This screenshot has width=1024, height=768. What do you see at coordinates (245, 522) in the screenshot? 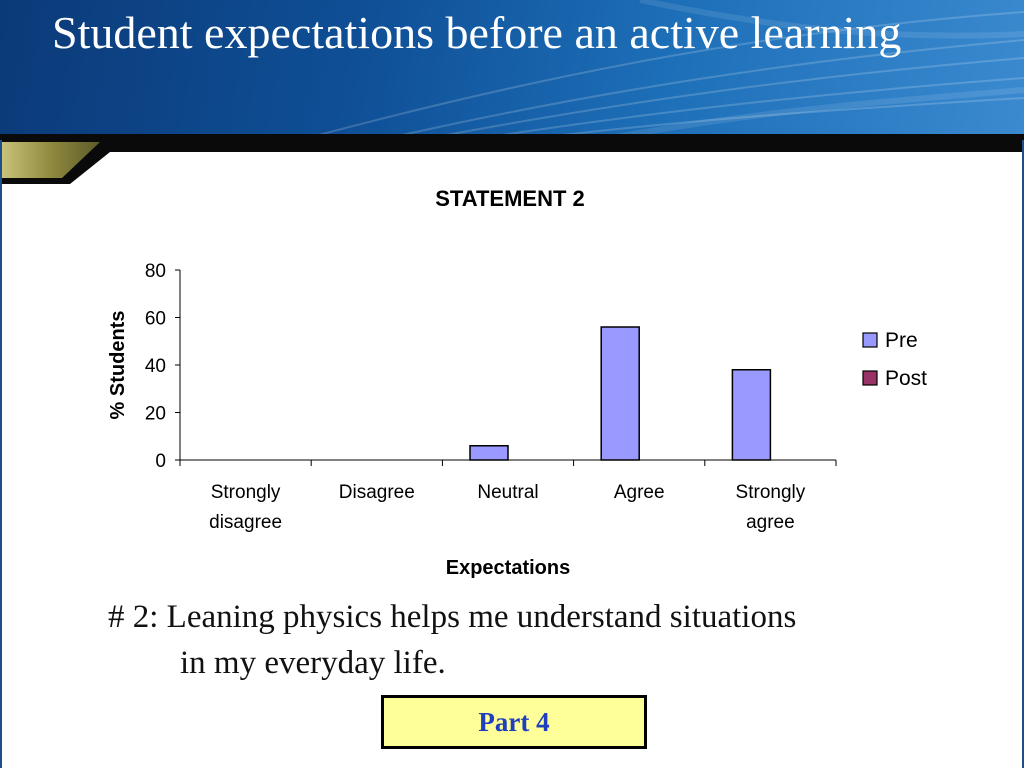
I see `x-tick-label: disagree` at bounding box center [245, 522].